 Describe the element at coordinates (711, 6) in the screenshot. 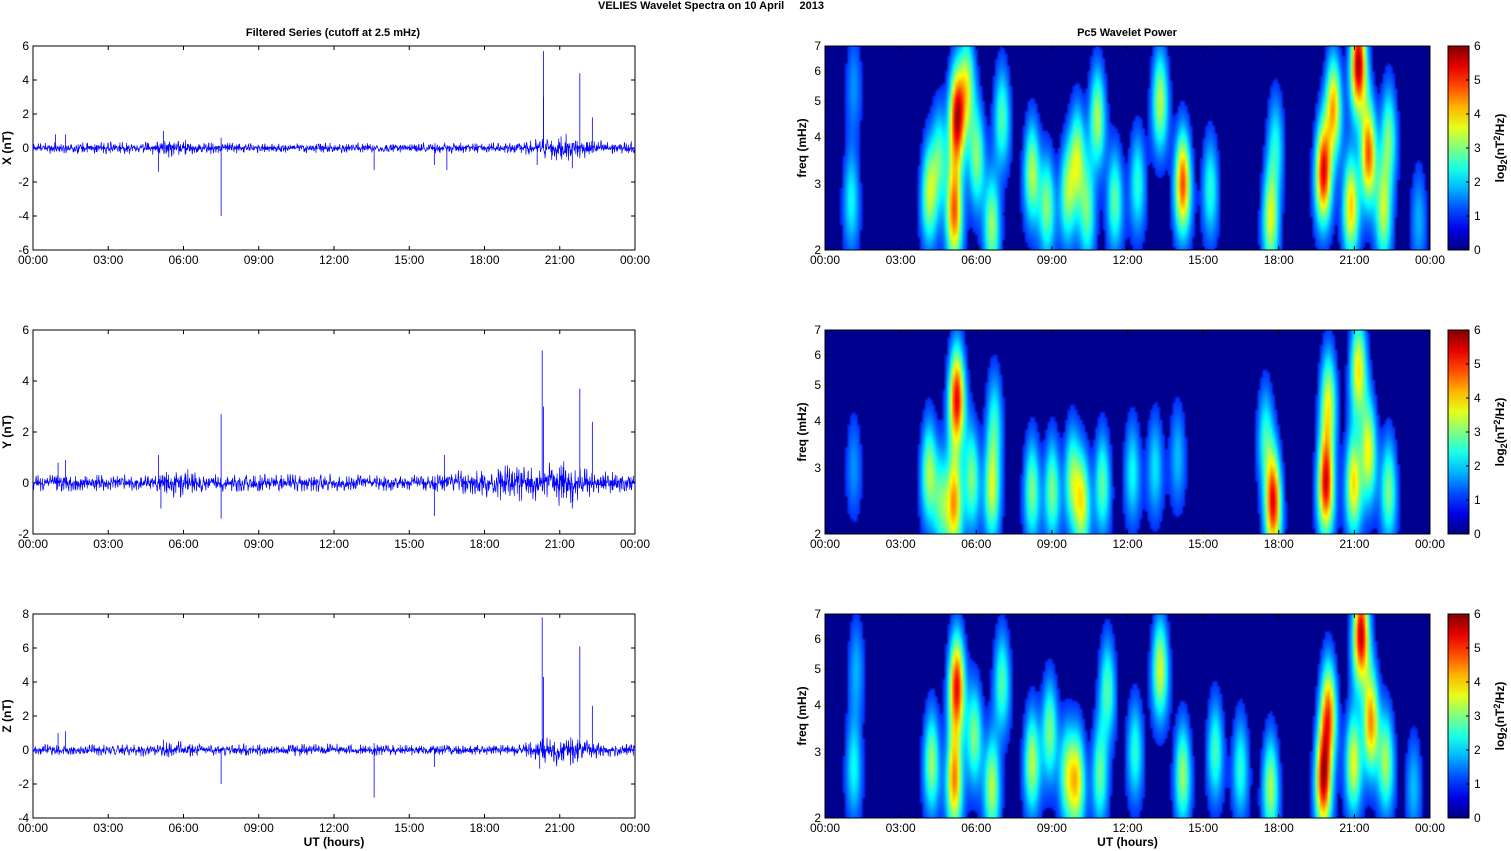

I see `figure-title: VELIES Wavelet Spectra on 10 April 2013` at that location.